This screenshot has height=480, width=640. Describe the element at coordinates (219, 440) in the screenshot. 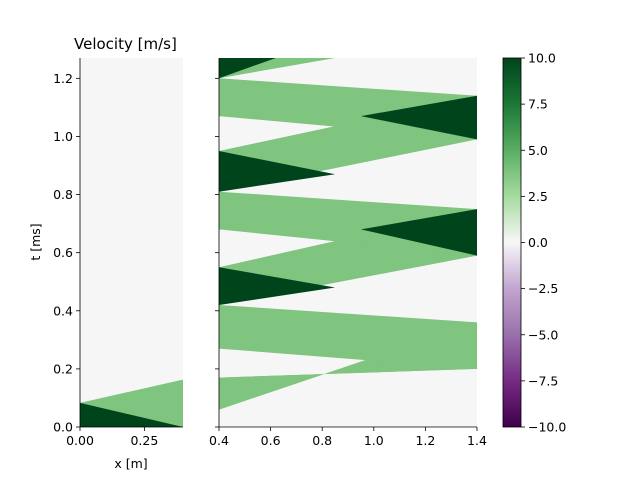

I see `right-x-tick-label: 0.4` at that location.